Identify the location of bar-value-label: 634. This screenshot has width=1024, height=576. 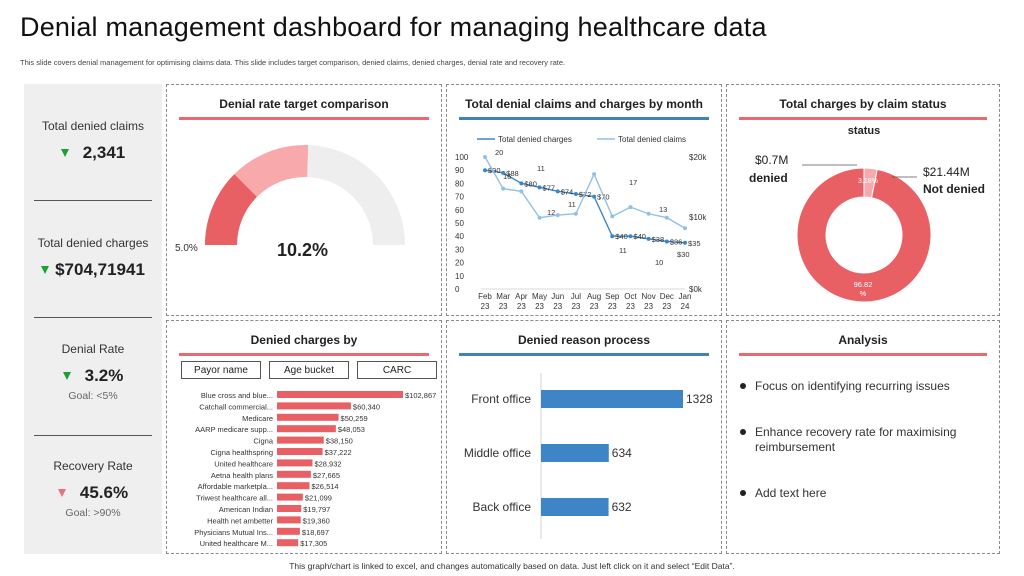
(622, 453).